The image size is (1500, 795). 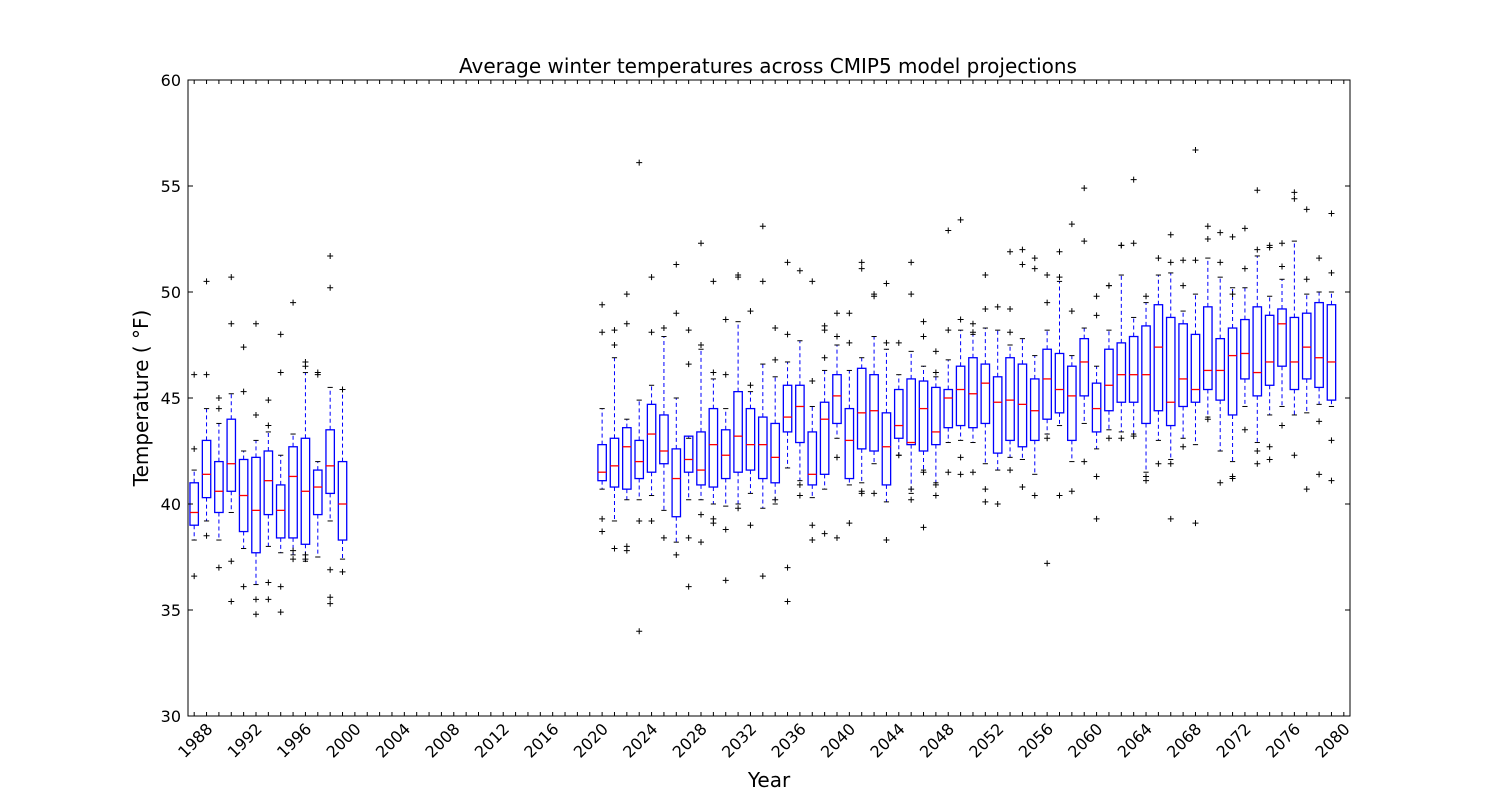 I want to click on y-axis-title: Temperature ( °F), so click(x=141, y=399).